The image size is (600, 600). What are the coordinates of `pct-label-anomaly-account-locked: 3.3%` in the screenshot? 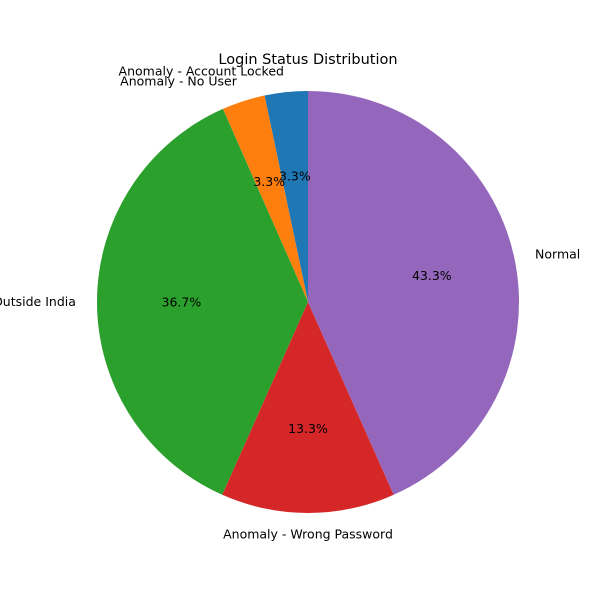 It's located at (295, 176).